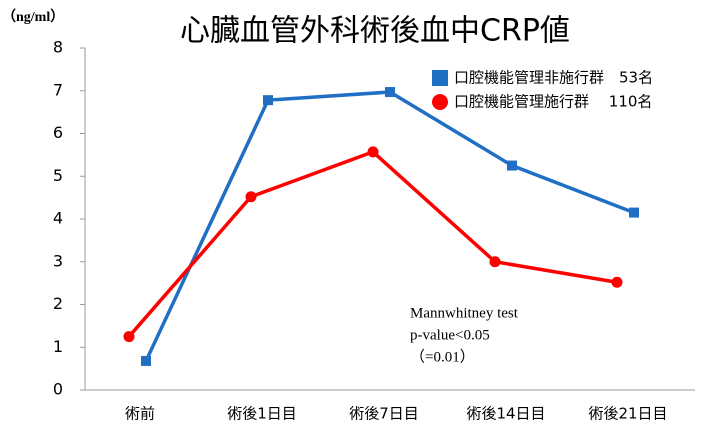 The image size is (702, 426). What do you see at coordinates (58, 346) in the screenshot?
I see `y-tick-label: 1` at bounding box center [58, 346].